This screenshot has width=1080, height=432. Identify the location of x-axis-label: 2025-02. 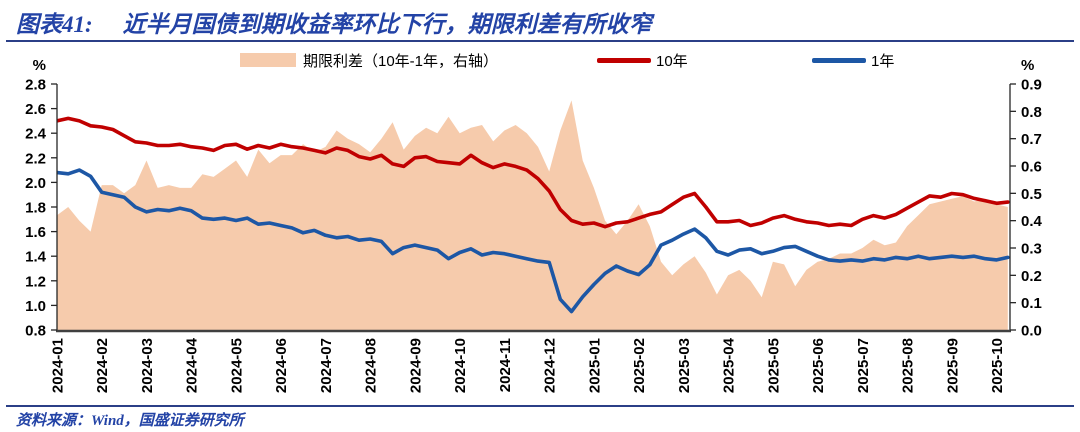
(639, 365).